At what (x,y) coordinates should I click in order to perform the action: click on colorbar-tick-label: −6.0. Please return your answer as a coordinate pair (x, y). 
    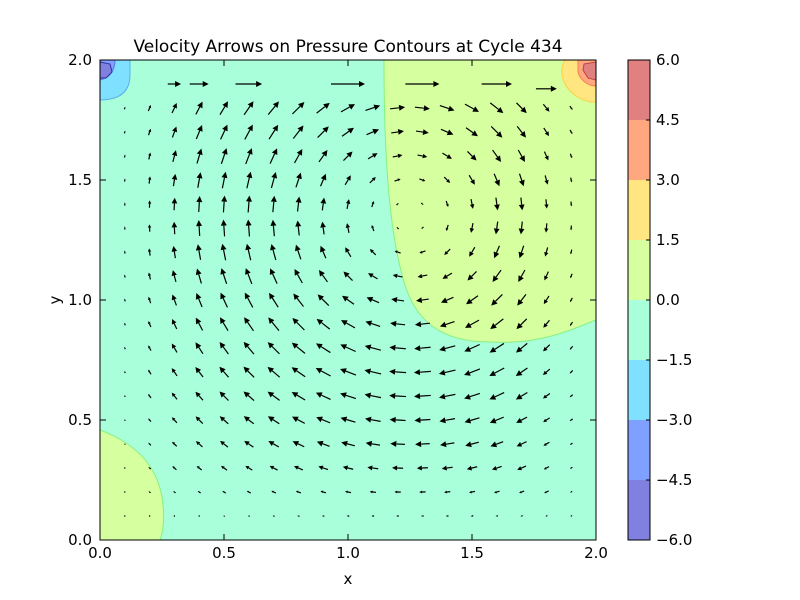
    Looking at the image, I should click on (674, 540).